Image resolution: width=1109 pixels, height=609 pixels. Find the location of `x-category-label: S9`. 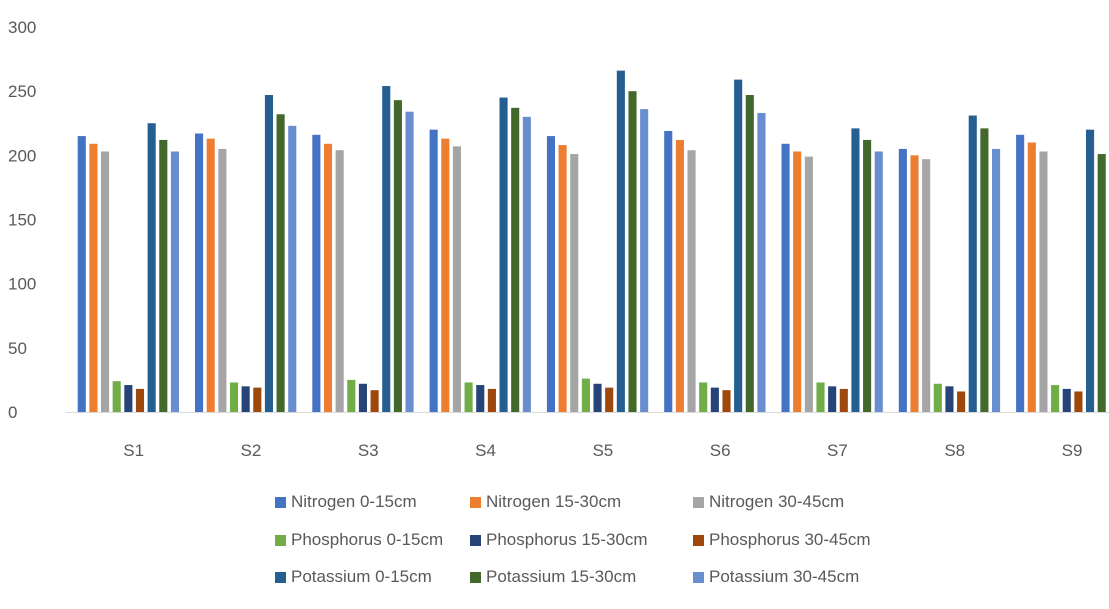

x-category-label: S9 is located at coordinates (1072, 450).